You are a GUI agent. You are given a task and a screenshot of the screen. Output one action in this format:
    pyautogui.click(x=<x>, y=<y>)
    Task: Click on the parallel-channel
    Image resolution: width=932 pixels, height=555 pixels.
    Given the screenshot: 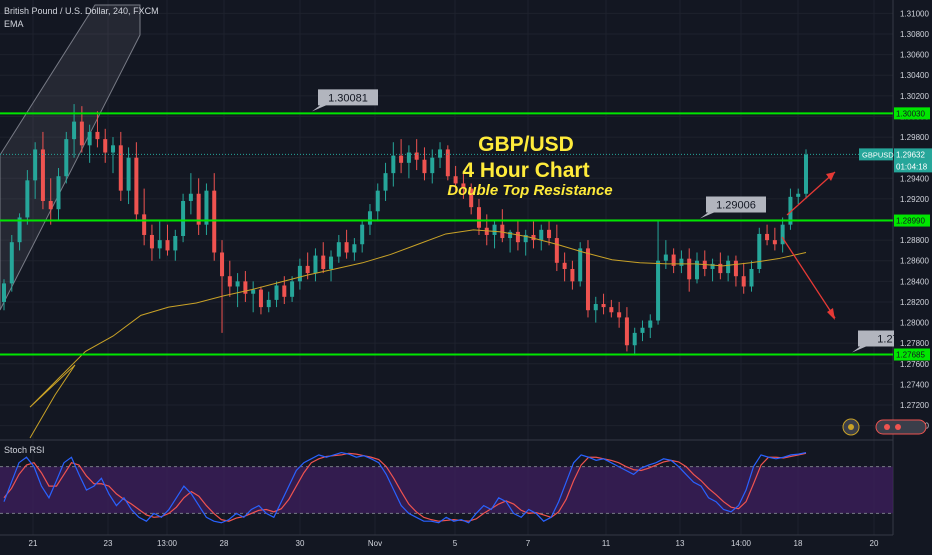 What is the action you would take?
    pyautogui.click(x=70, y=157)
    